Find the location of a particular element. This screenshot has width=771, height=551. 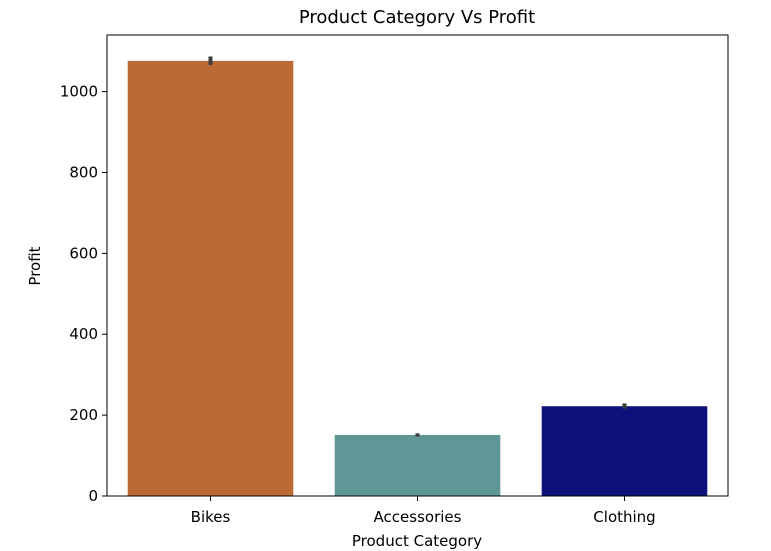

bar-accessories is located at coordinates (417, 465).